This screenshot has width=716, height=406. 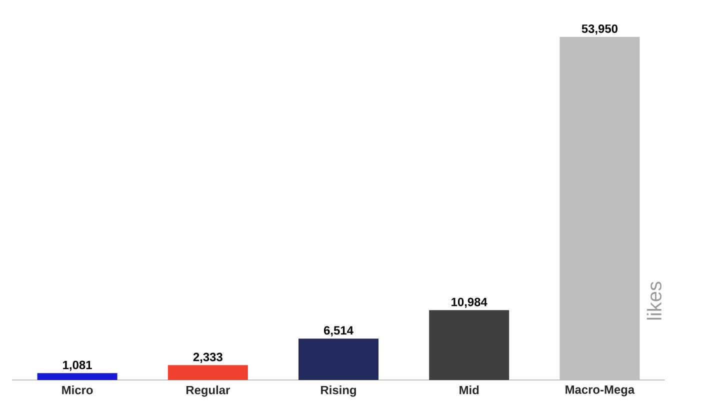 What do you see at coordinates (207, 357) in the screenshot?
I see `data-label: 2,333` at bounding box center [207, 357].